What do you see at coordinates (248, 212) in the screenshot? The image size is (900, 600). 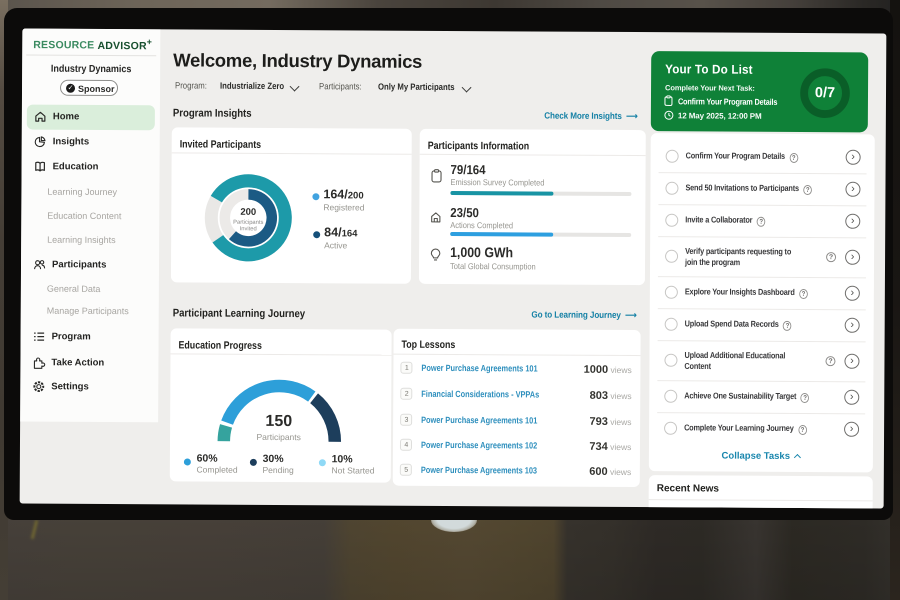 I see `svg-text: 200` at bounding box center [248, 212].